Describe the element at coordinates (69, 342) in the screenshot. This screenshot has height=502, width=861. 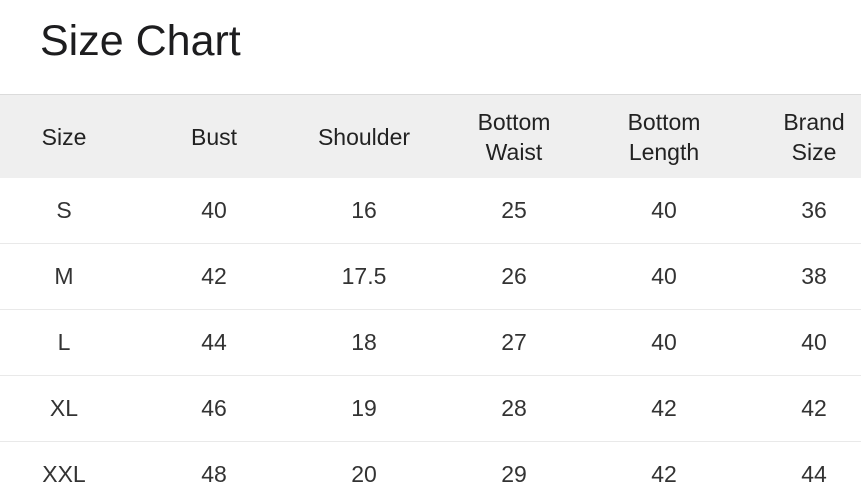
I see `size-label-cell: L` at that location.